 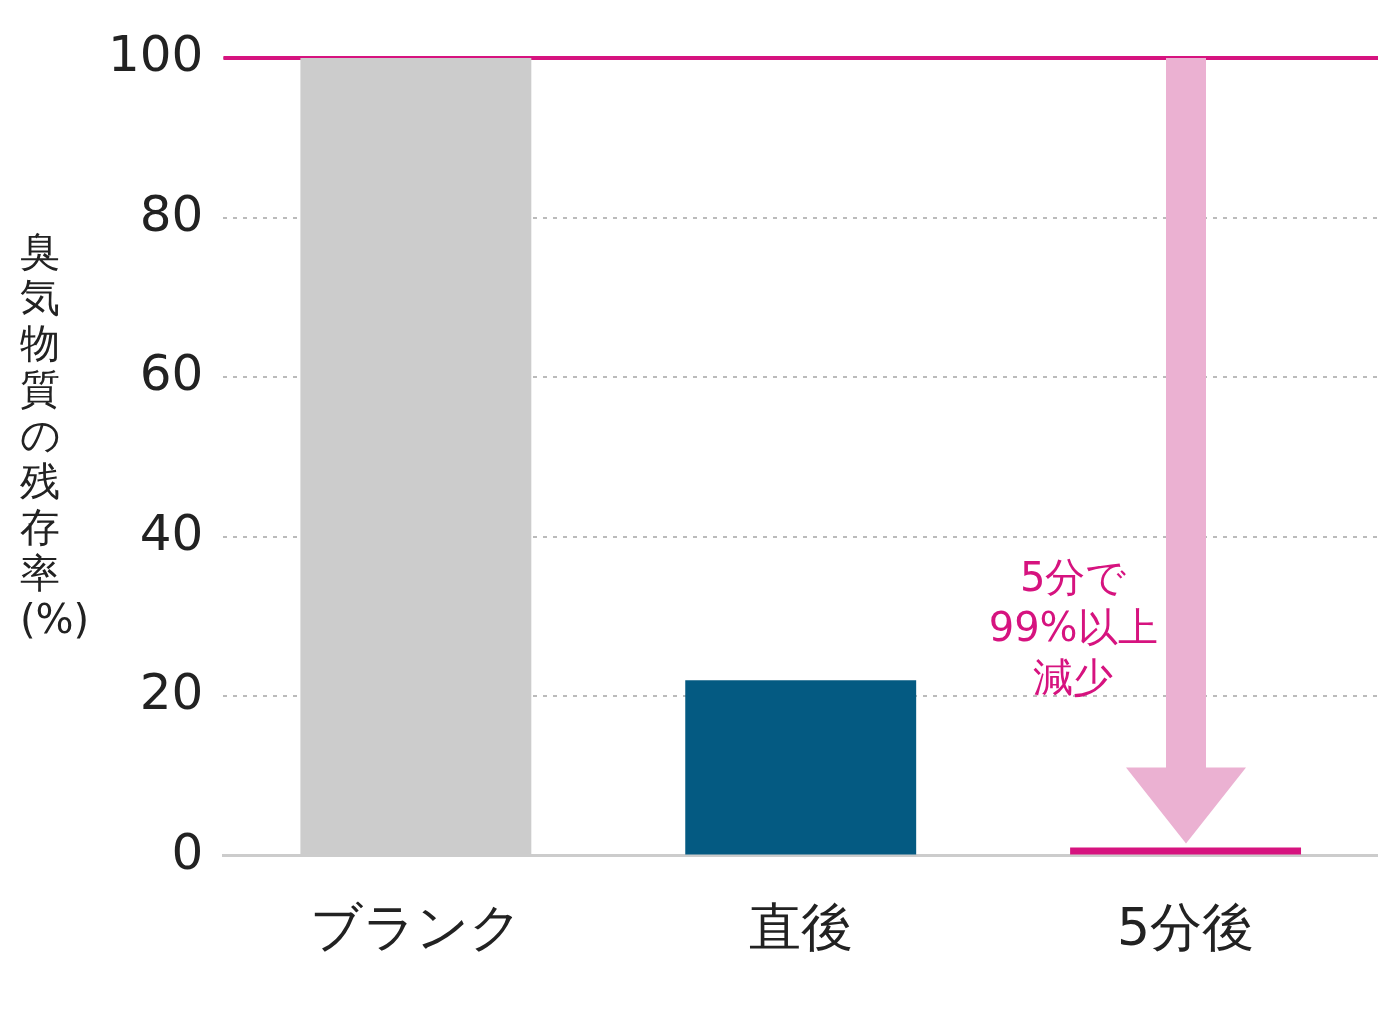 What do you see at coordinates (171, 373) in the screenshot?
I see `y-tick-label: 60` at bounding box center [171, 373].